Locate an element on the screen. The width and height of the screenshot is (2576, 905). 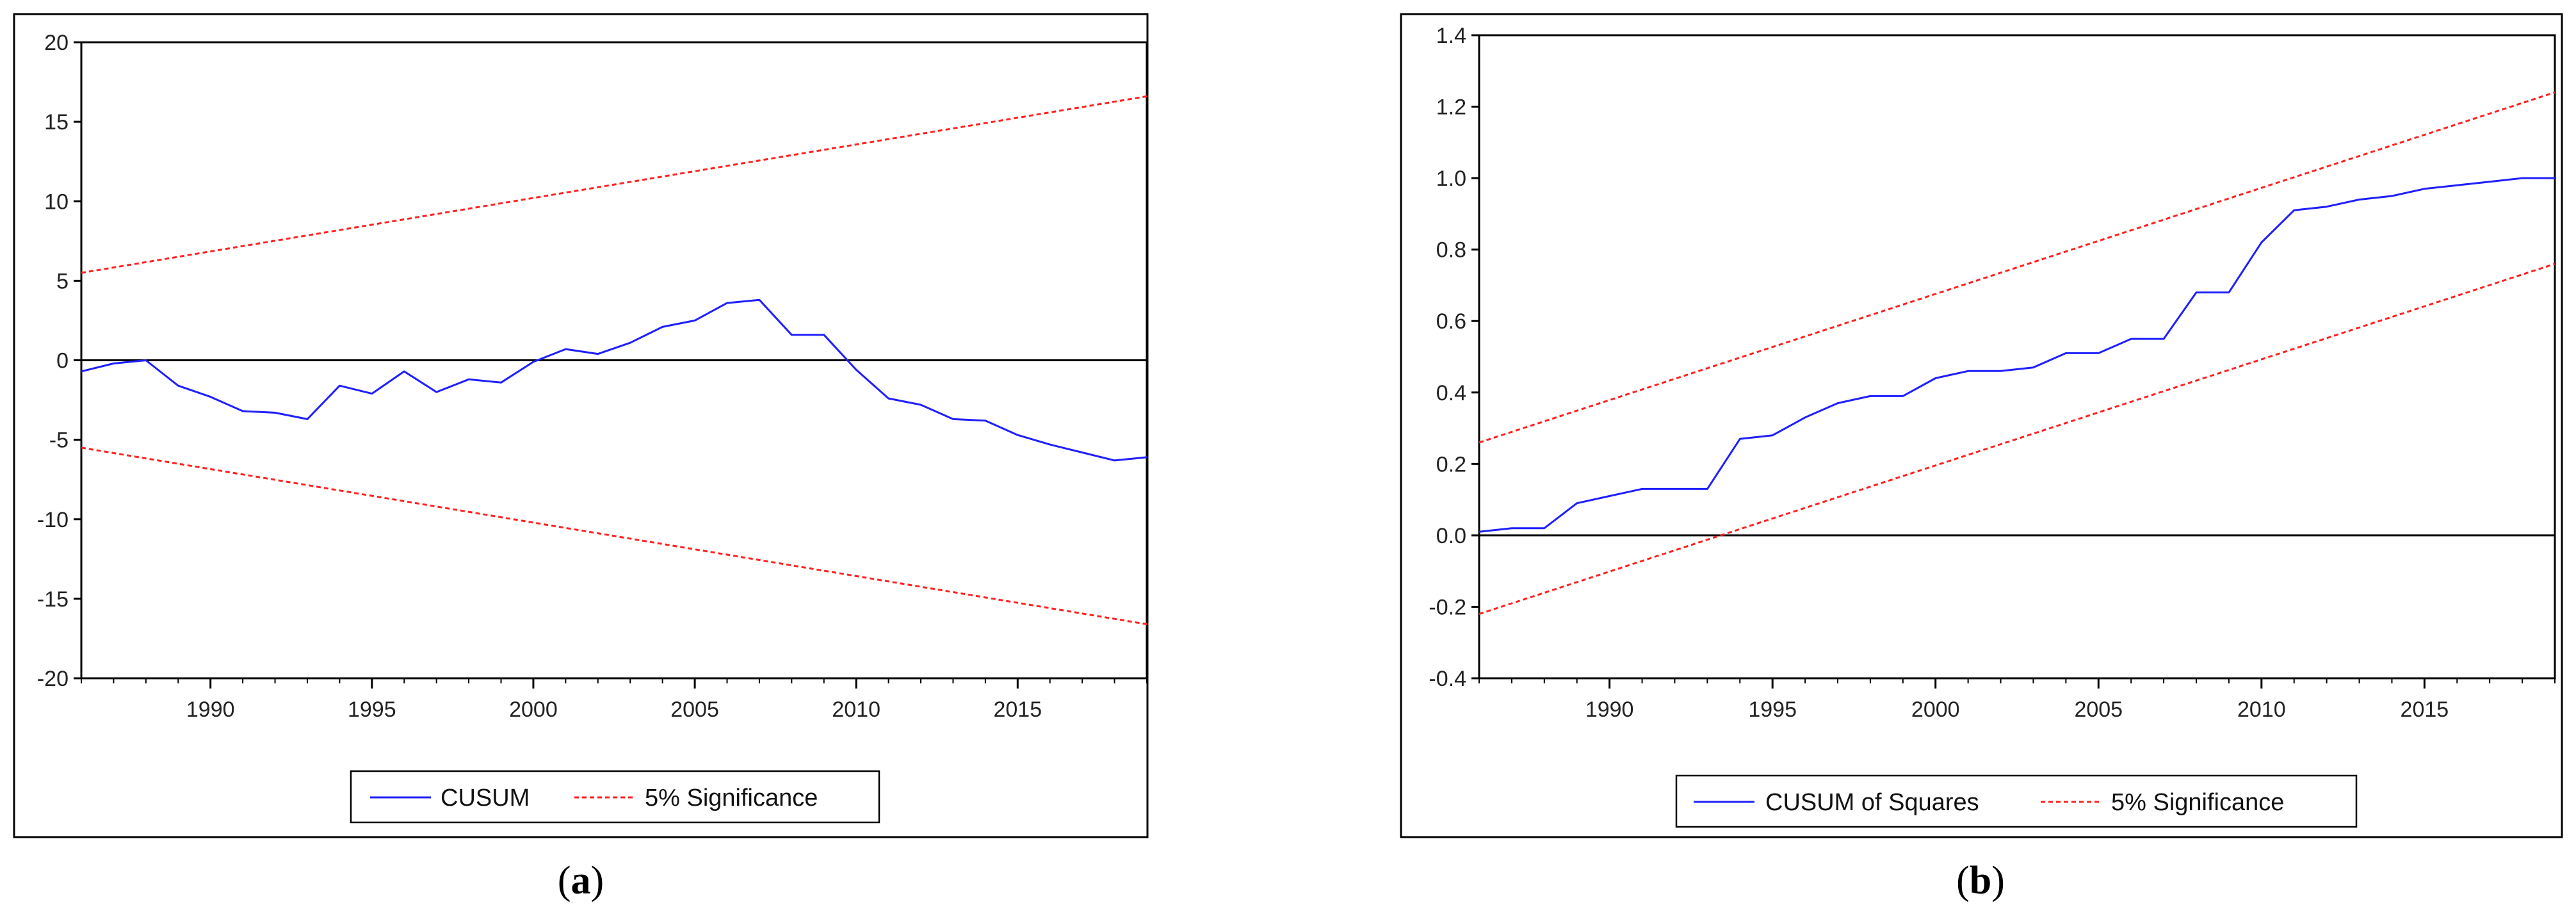
y-tick-label: -5 is located at coordinates (59, 440).